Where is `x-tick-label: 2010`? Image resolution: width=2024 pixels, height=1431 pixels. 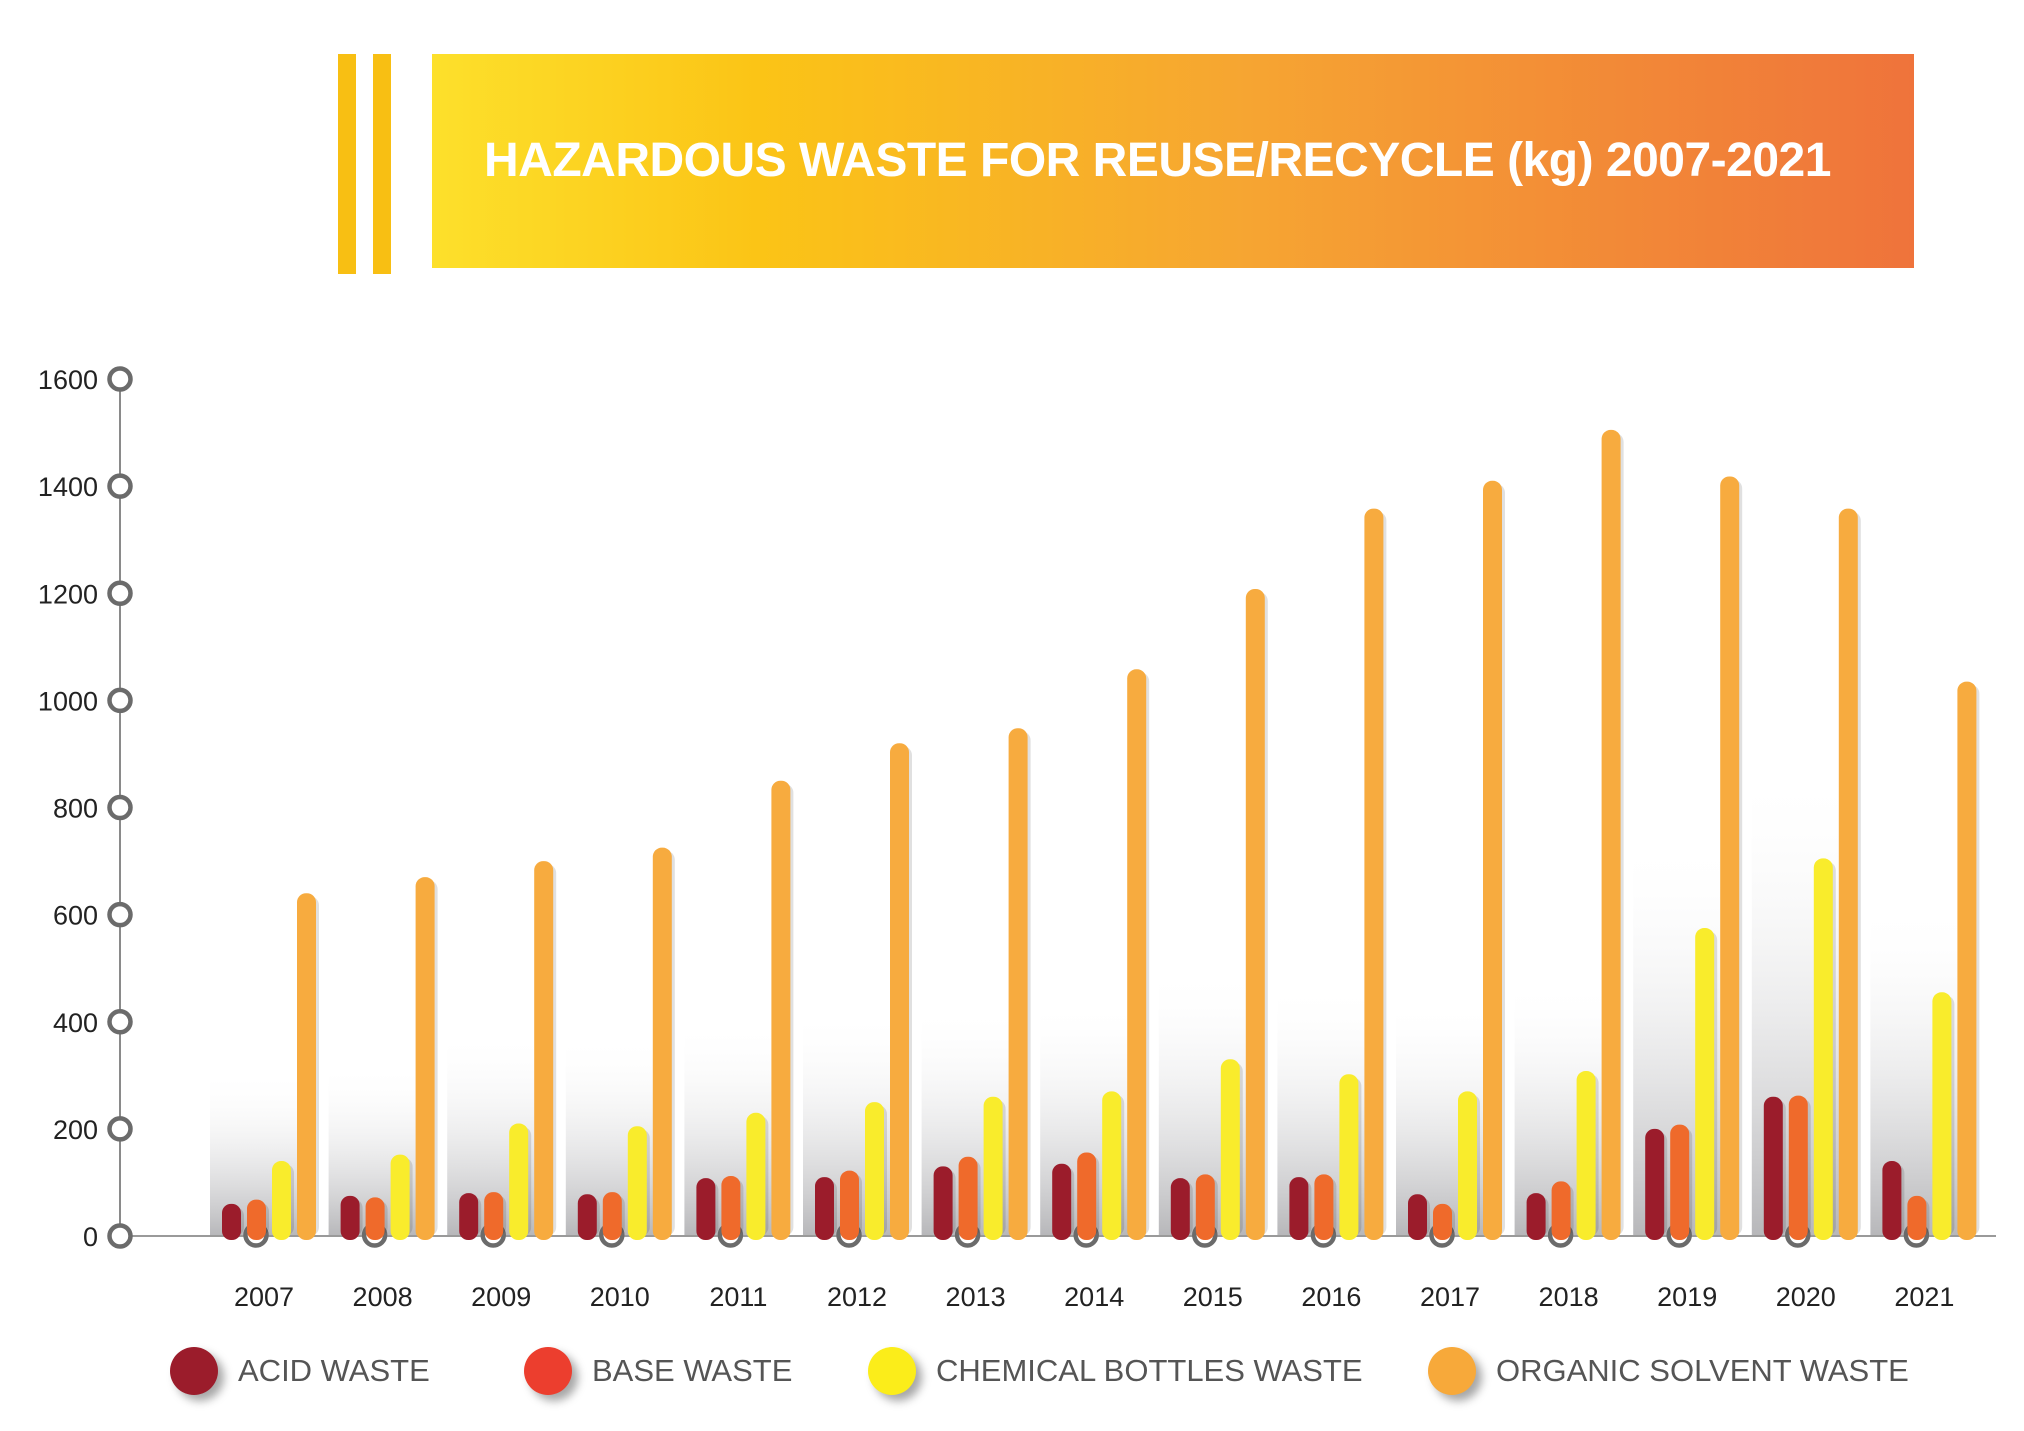 x-tick-label: 2010 is located at coordinates (620, 1297).